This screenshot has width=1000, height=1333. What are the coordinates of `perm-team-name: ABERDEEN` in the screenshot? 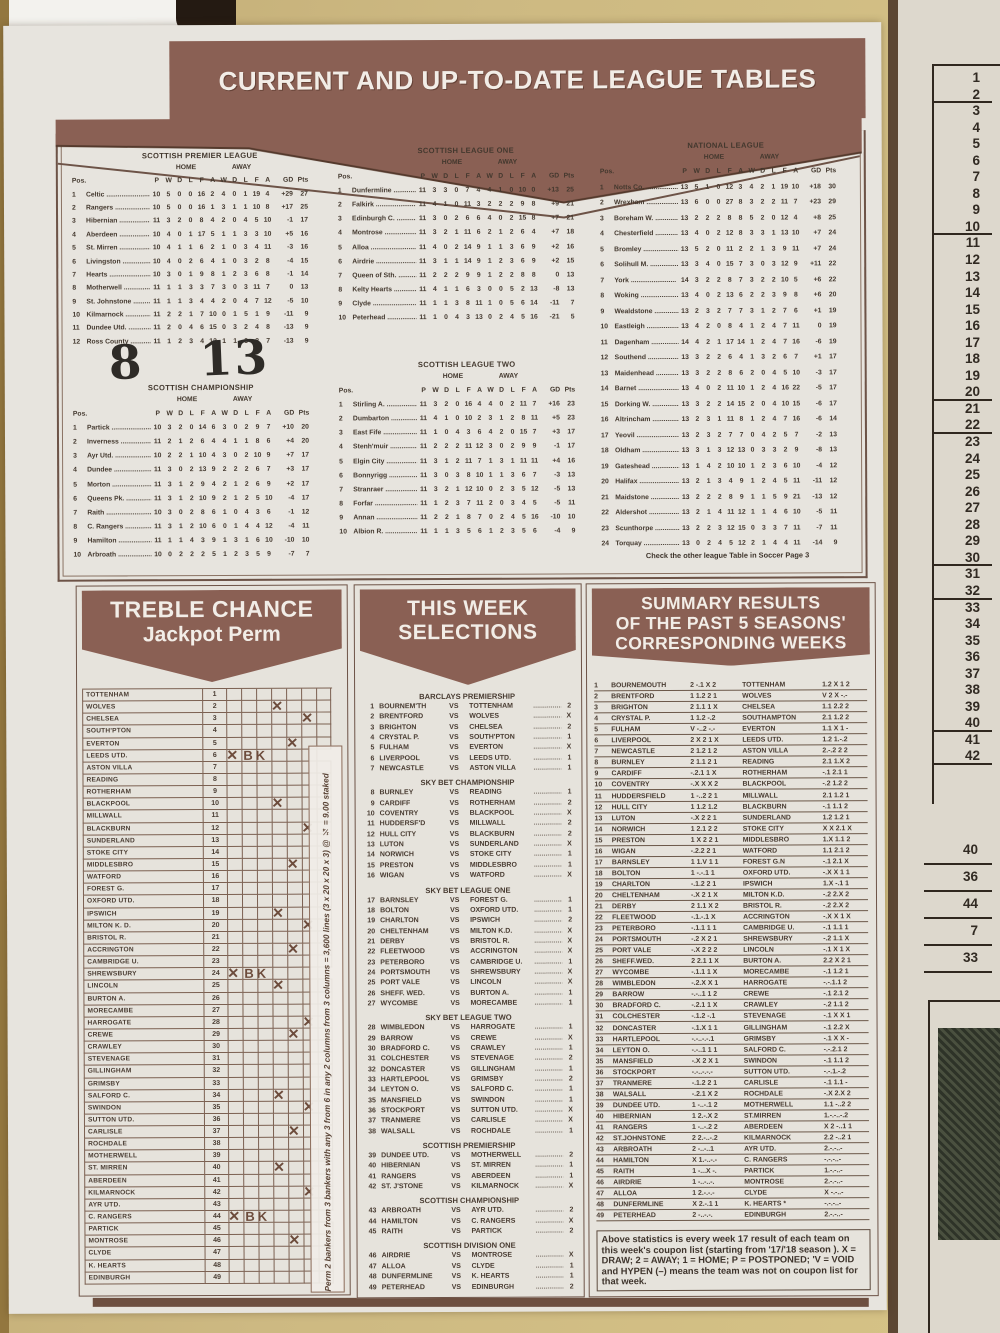 It's located at (144, 1181).